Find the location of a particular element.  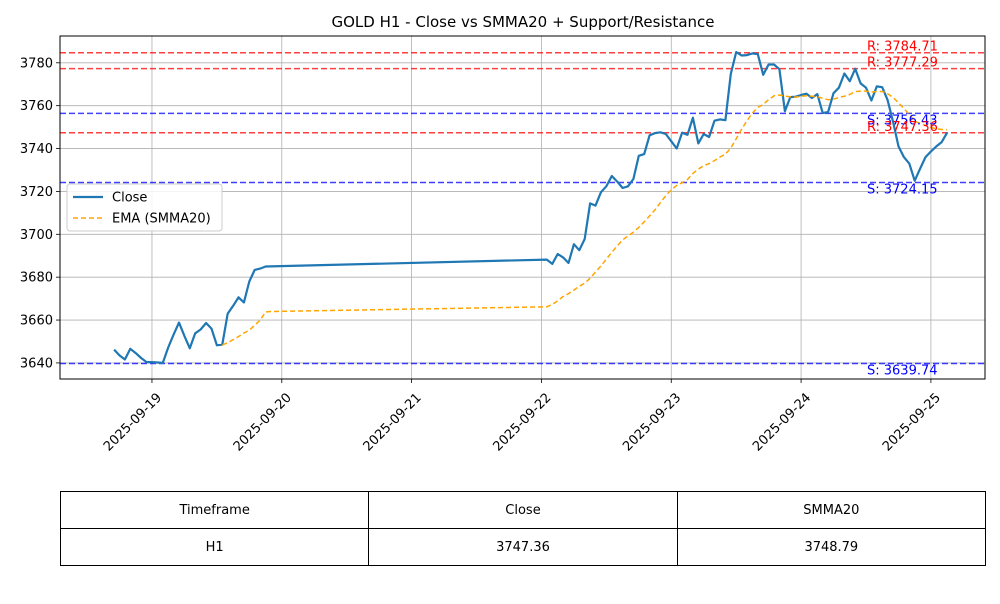

support-level-label: S: 3724.15 is located at coordinates (902, 190).